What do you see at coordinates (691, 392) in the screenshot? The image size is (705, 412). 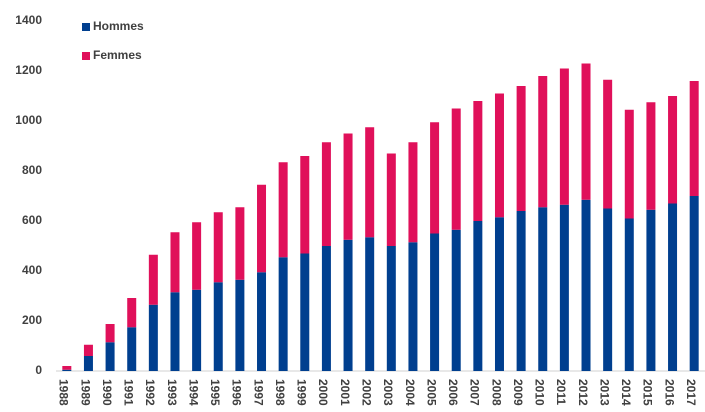 I see `x-tick-label: 2017` at bounding box center [691, 392].